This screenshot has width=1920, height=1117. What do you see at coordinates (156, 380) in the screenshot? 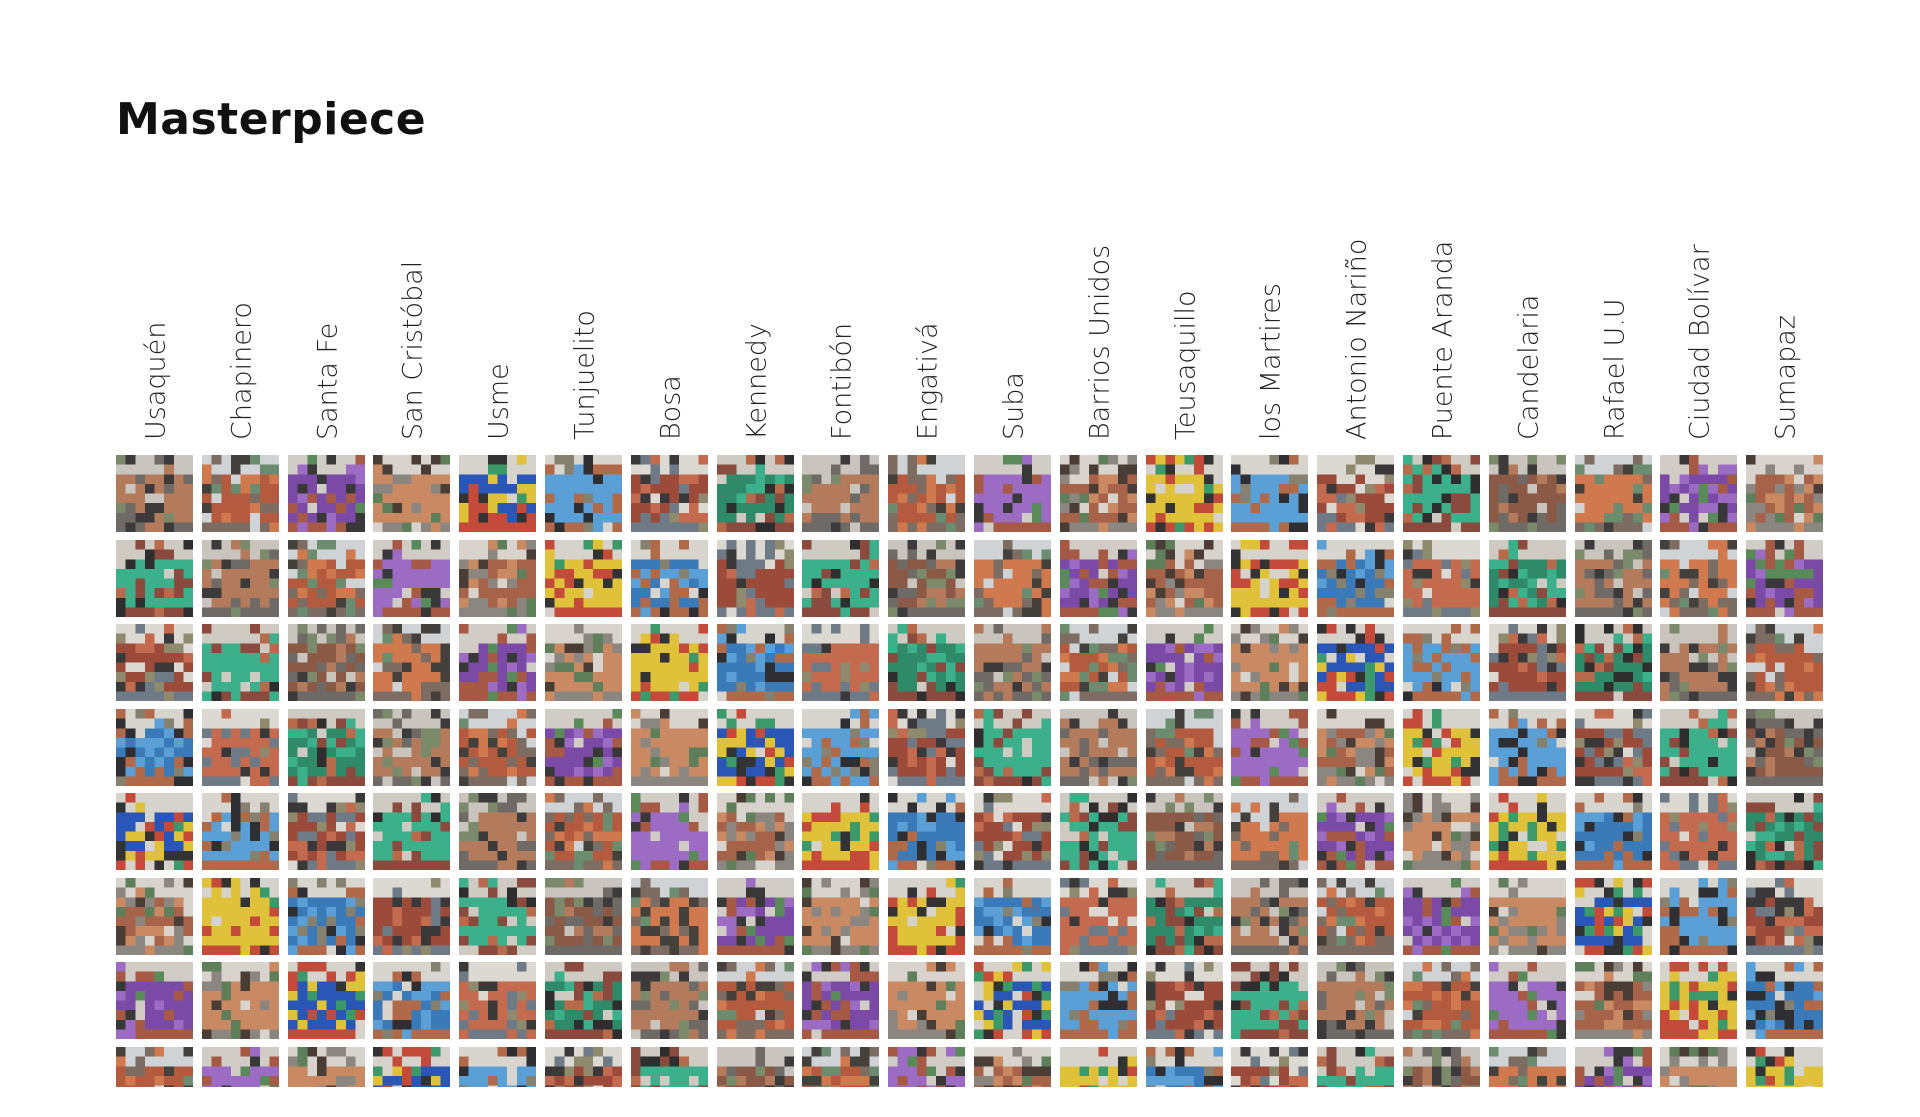
I see `column-header-label: Usaquén` at bounding box center [156, 380].